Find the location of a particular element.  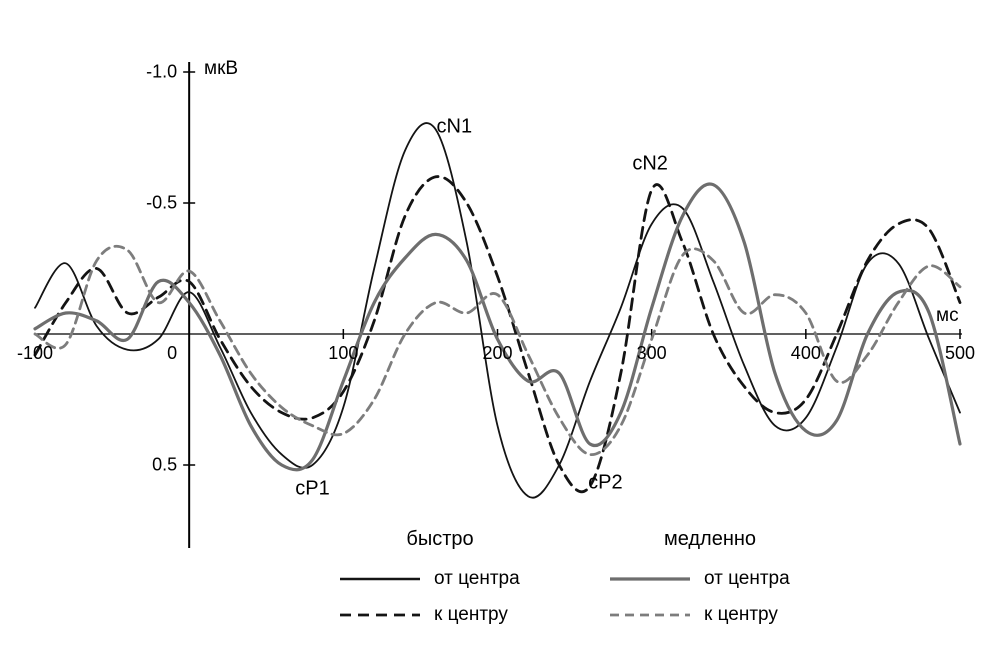

x-tick-label: 400 is located at coordinates (805, 353).